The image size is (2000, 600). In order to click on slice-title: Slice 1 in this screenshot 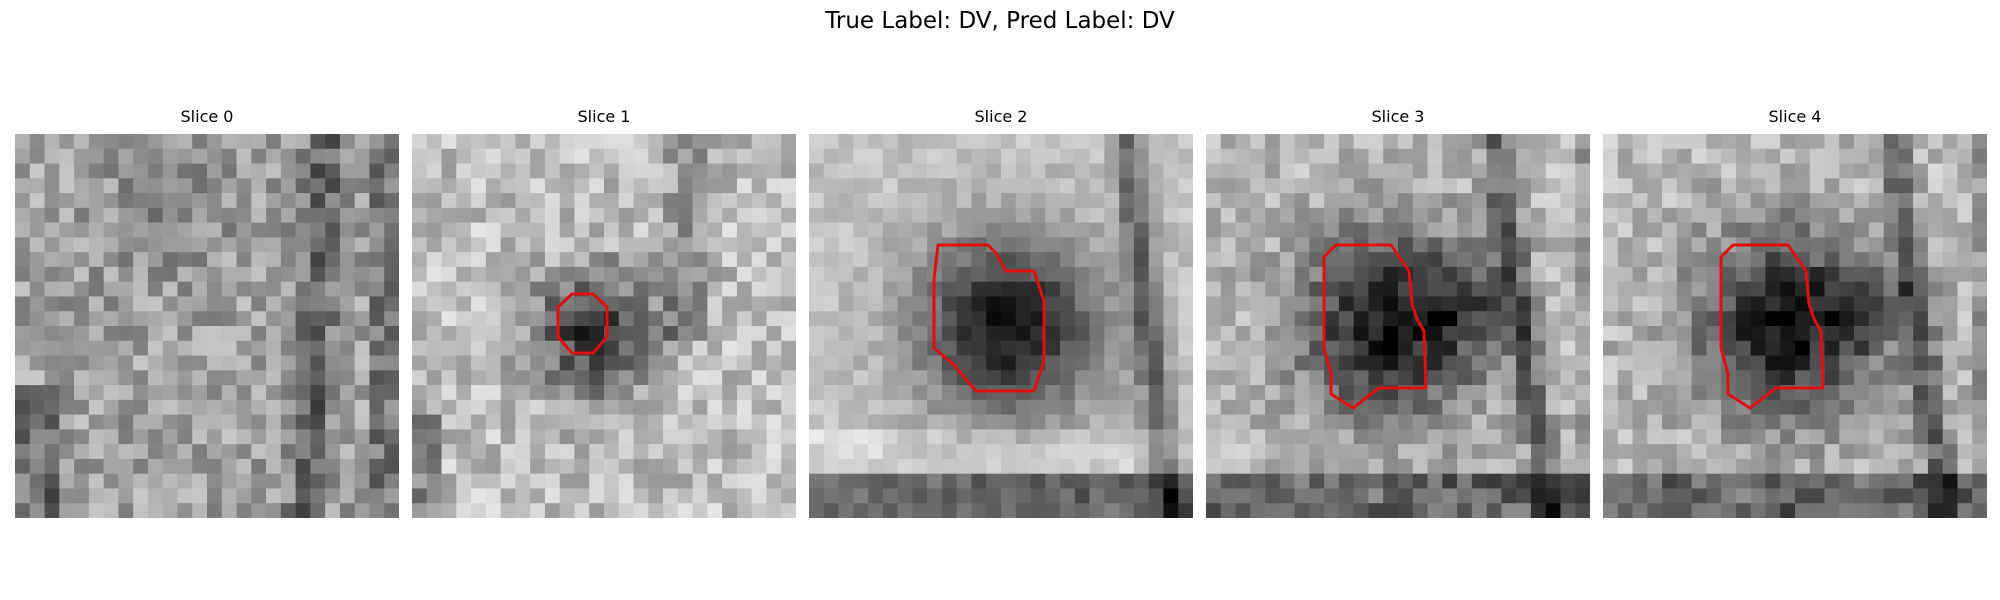, I will do `click(604, 117)`.